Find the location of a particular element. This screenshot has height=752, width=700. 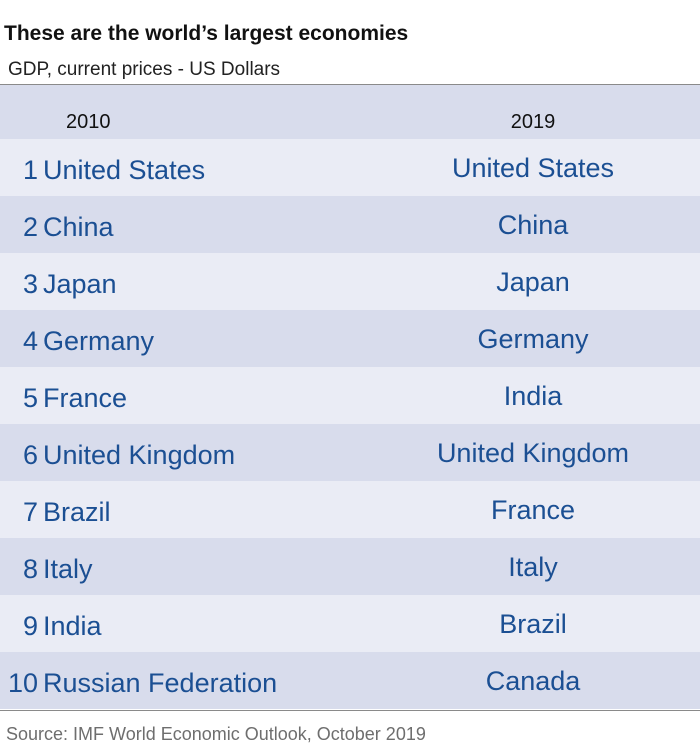

rank-cell: 9 is located at coordinates (30, 626).